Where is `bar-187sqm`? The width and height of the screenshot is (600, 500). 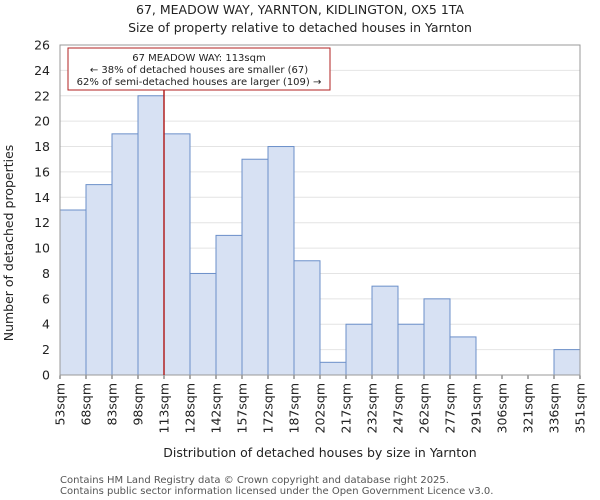
bar-187sqm is located at coordinates (307, 318).